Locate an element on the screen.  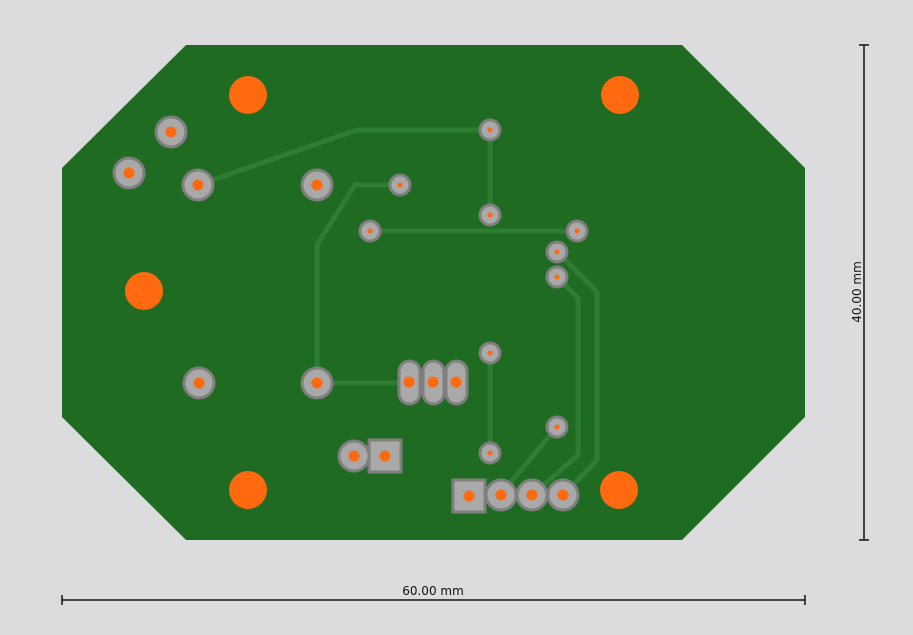
square-pads is located at coordinates (427, 476).